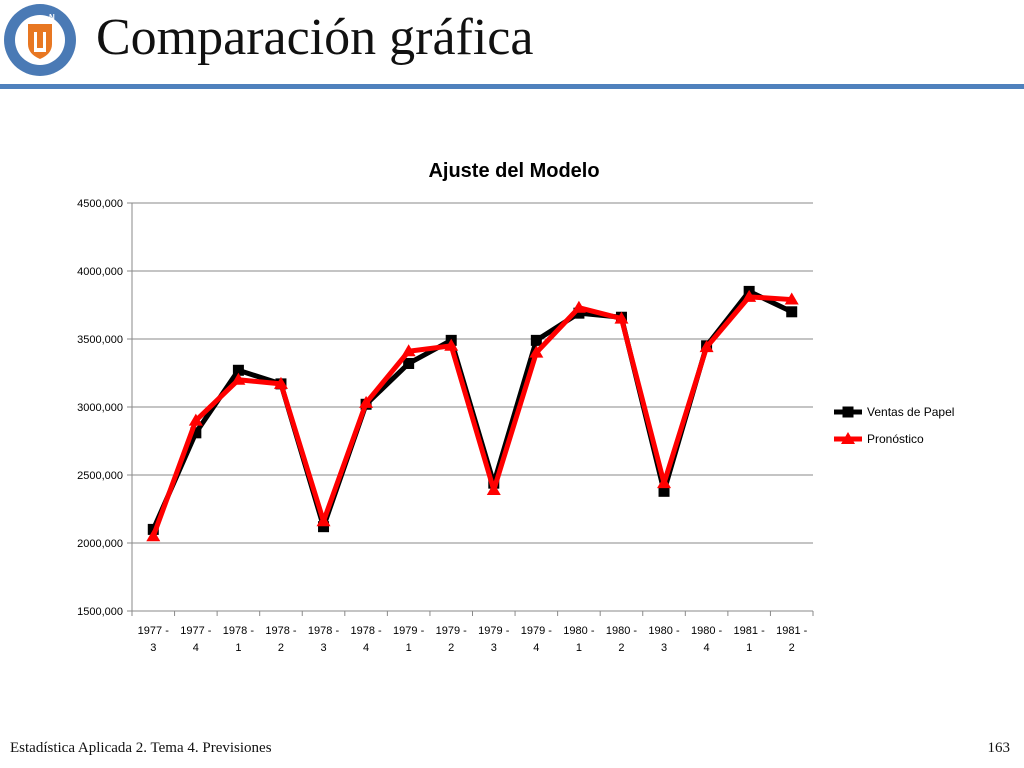 The image size is (1024, 768). I want to click on university-logo: N, so click(40, 40).